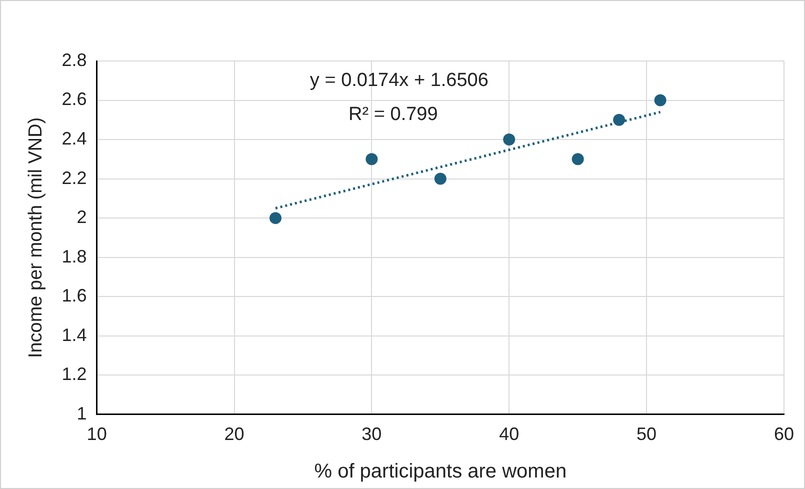 This screenshot has height=489, width=805. I want to click on y-tick-label: 1.2, so click(74, 374).